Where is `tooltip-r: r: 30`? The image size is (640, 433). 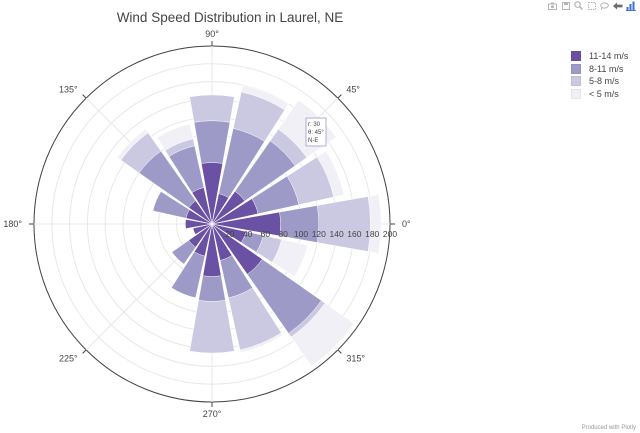 tooltip-r: r: 30 is located at coordinates (314, 125).